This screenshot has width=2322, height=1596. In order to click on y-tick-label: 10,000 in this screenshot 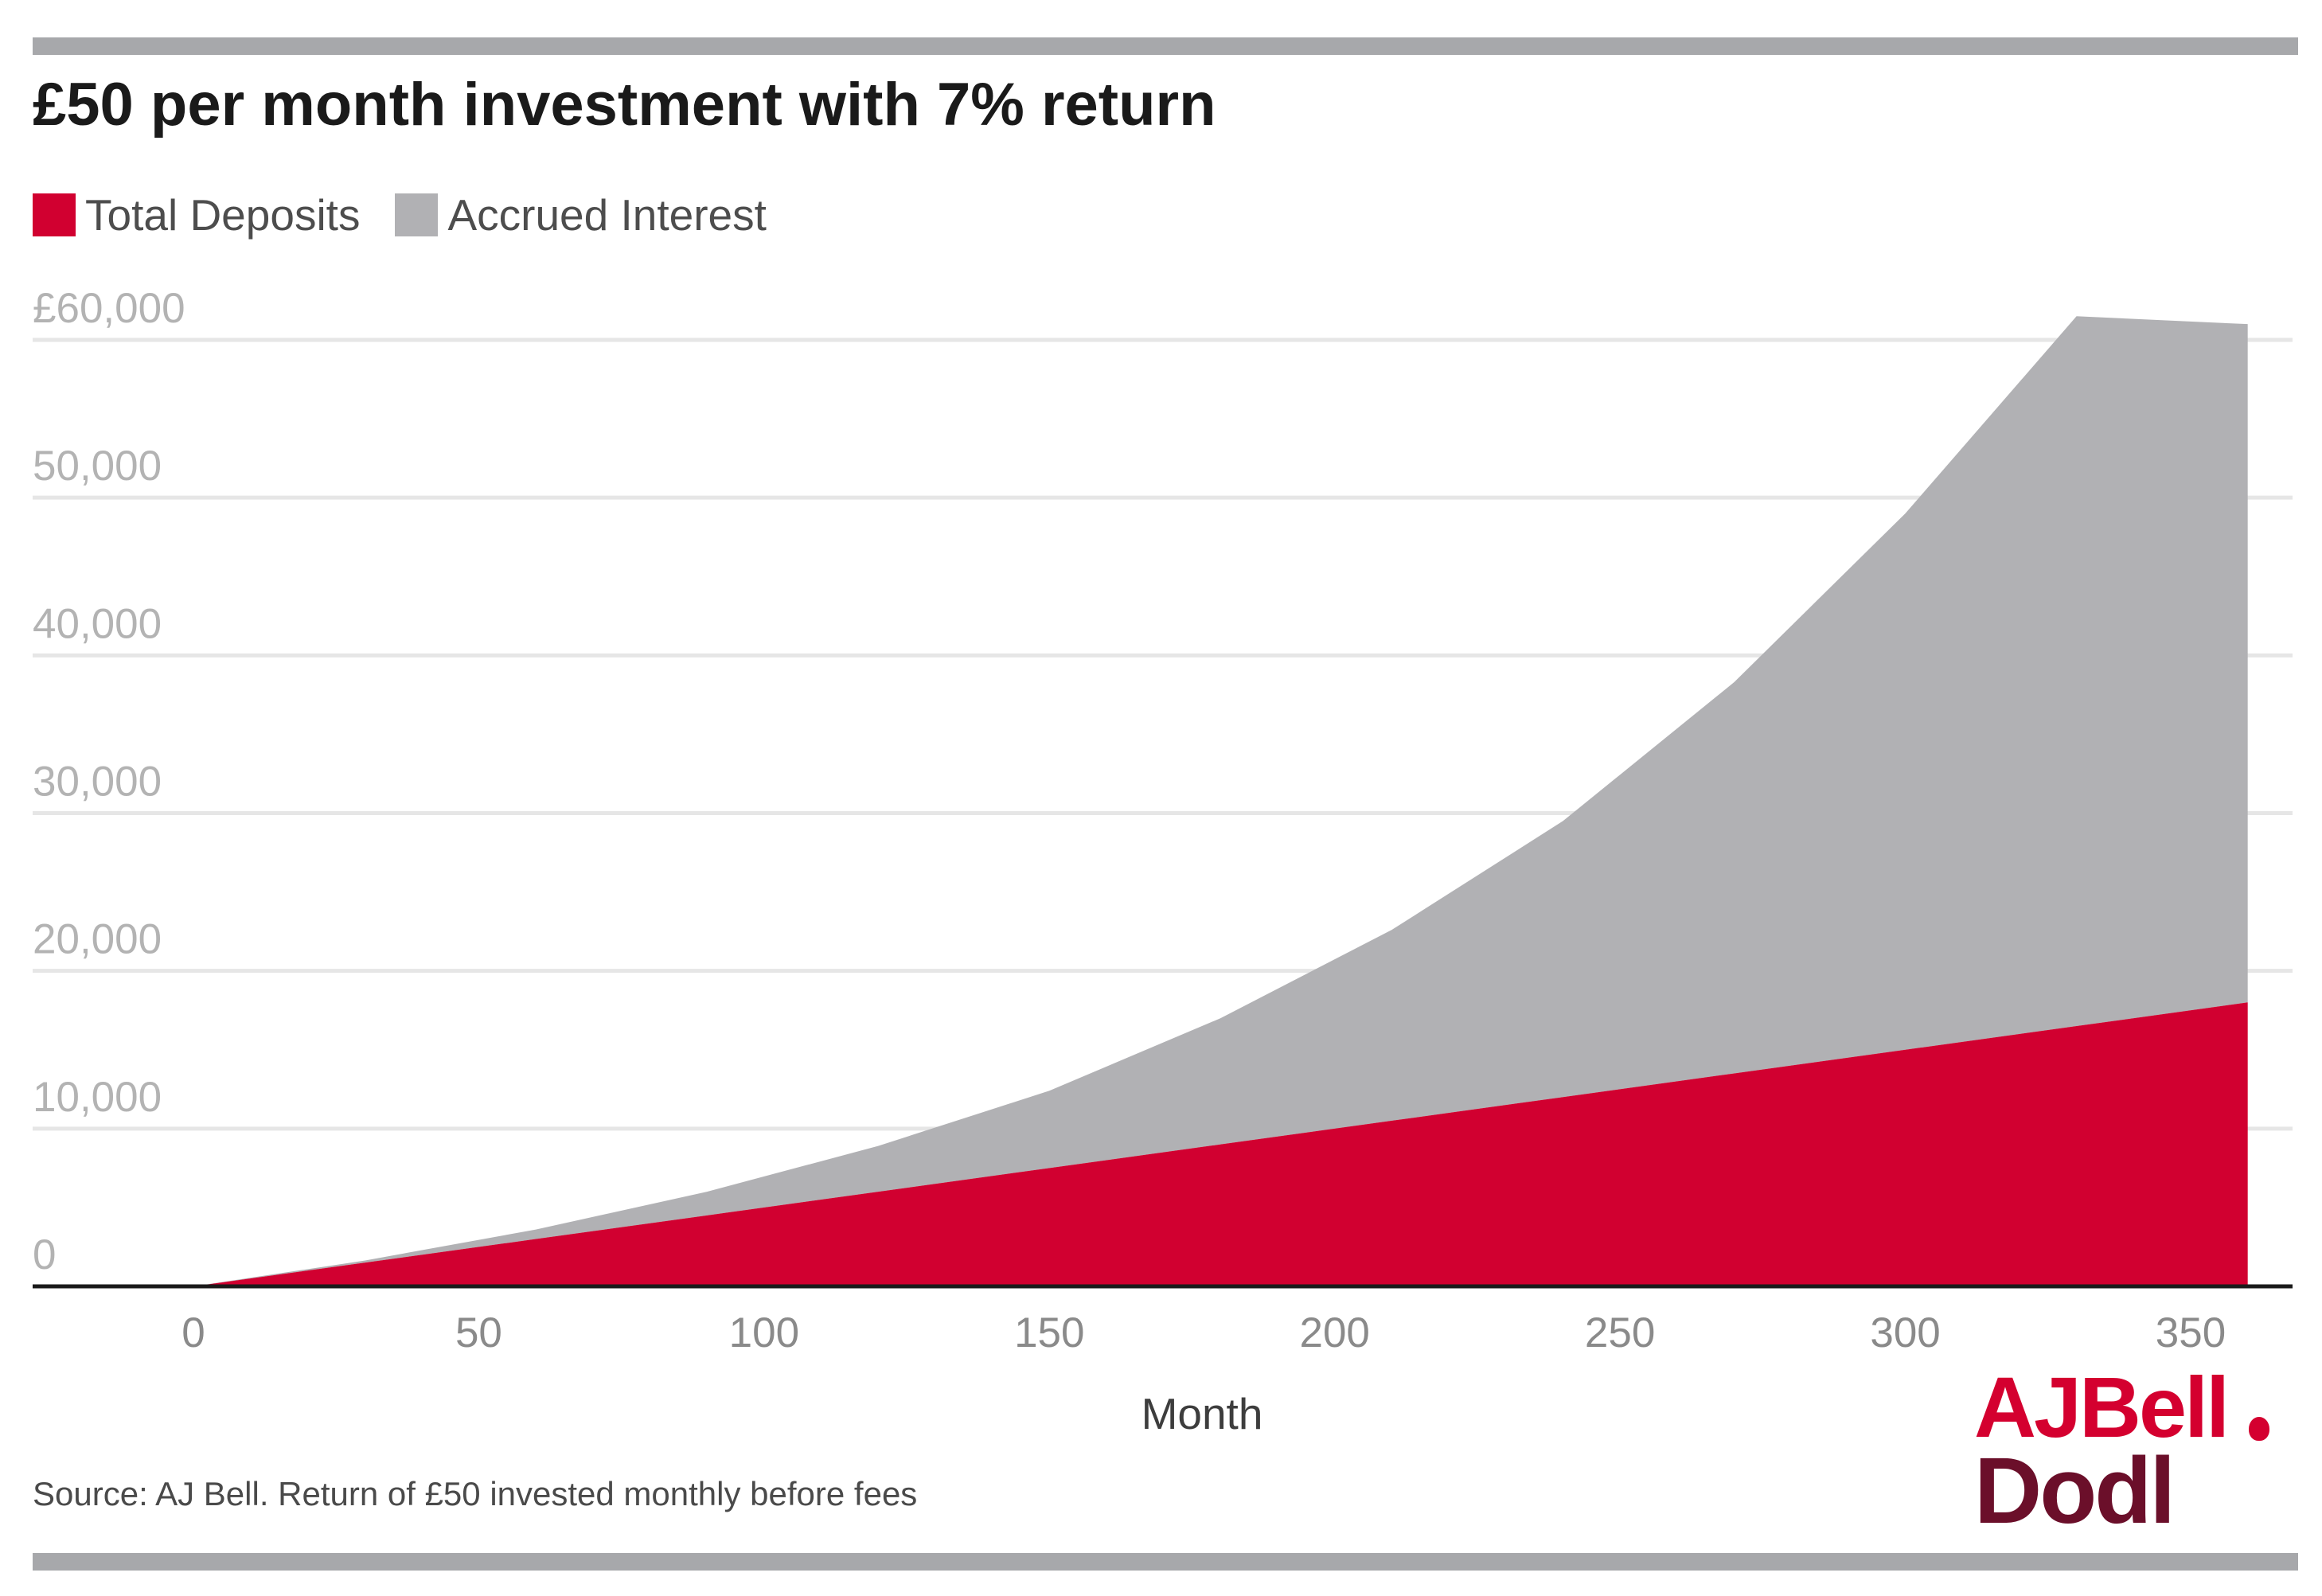, I will do `click(97, 1098)`.